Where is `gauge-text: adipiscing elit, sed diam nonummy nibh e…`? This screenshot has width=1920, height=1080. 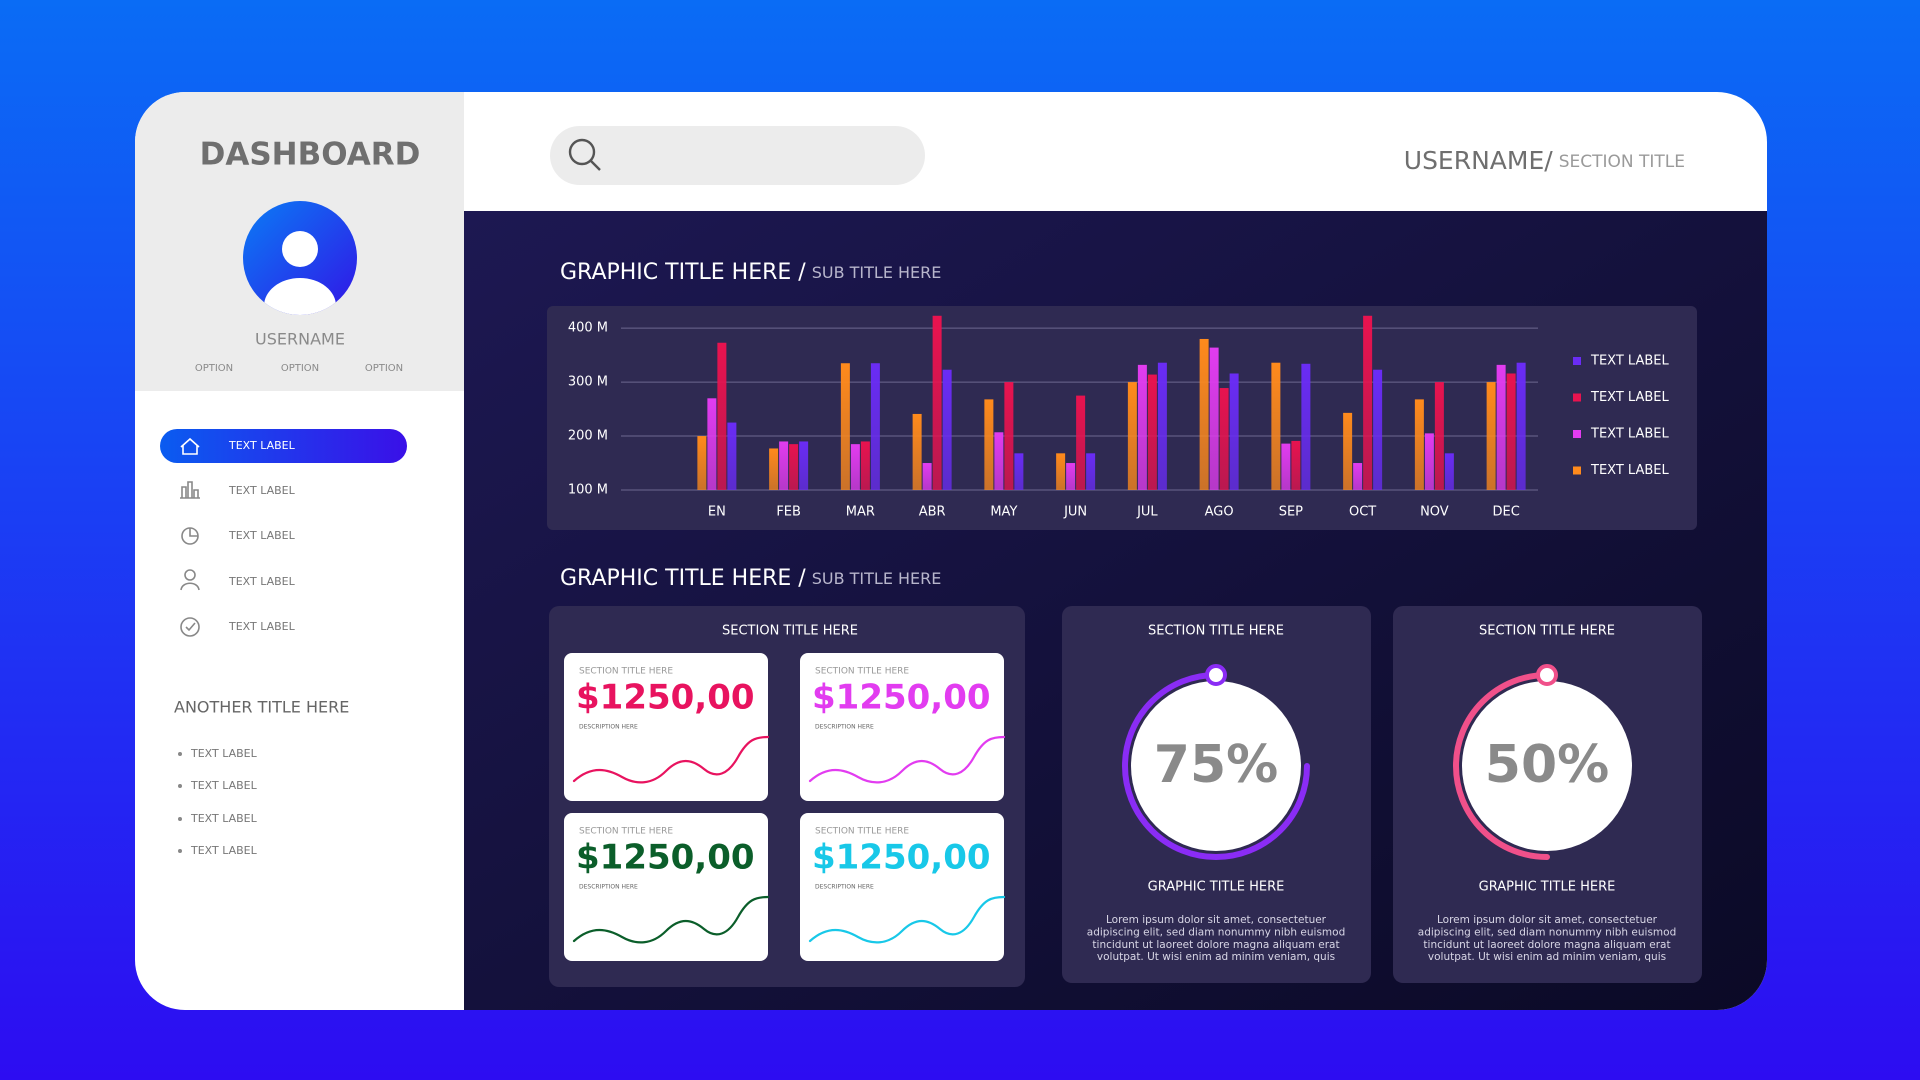
gauge-text: adipiscing elit, sed diam nonummy nibh e… is located at coordinates (1216, 932).